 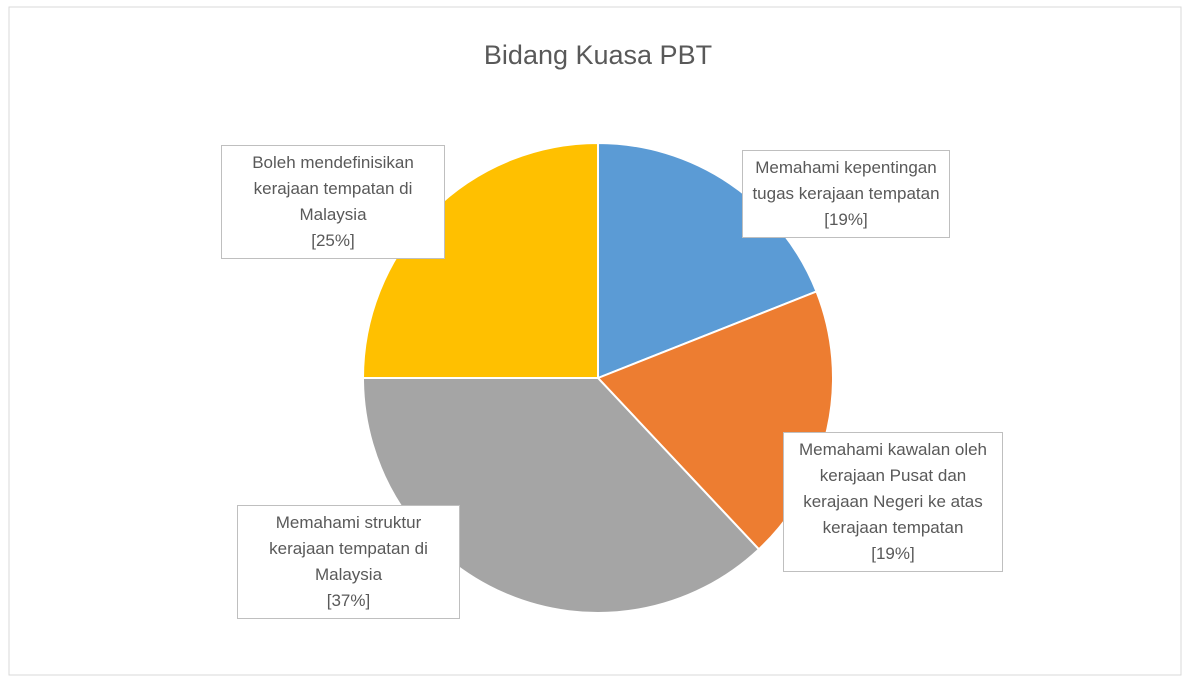 What do you see at coordinates (348, 600) in the screenshot?
I see `label-value: [37%]` at bounding box center [348, 600].